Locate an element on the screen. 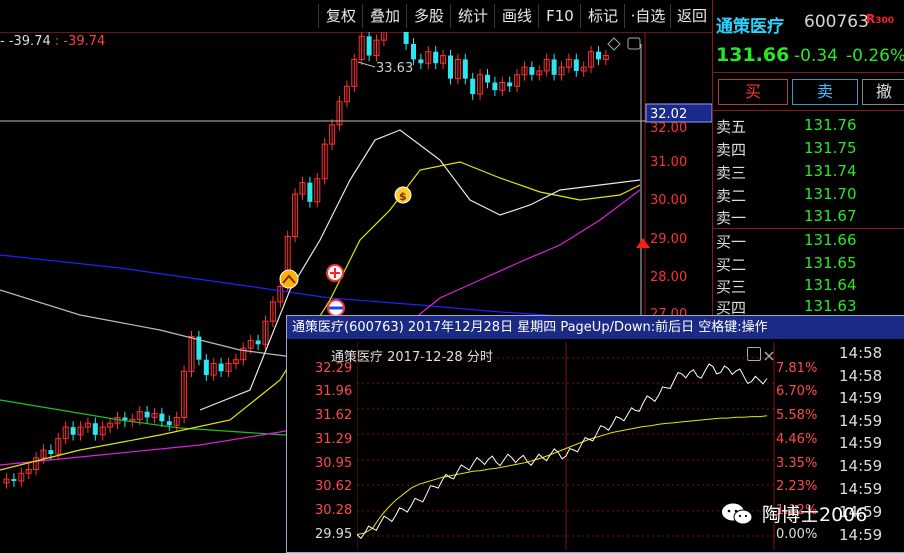  ask-label: 卖一 is located at coordinates (731, 218).